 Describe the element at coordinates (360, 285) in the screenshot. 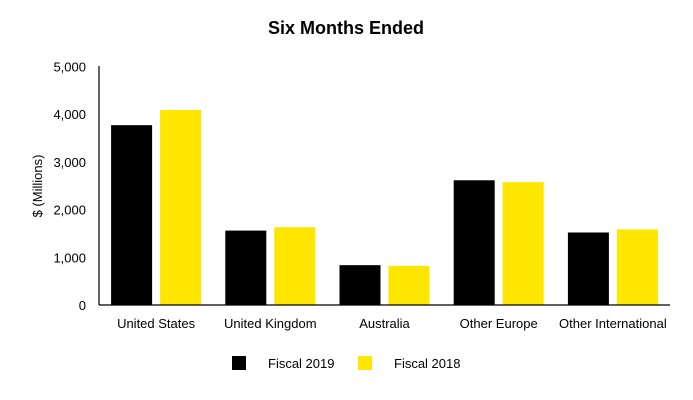

I see `bar-australia-fiscal-2019` at that location.